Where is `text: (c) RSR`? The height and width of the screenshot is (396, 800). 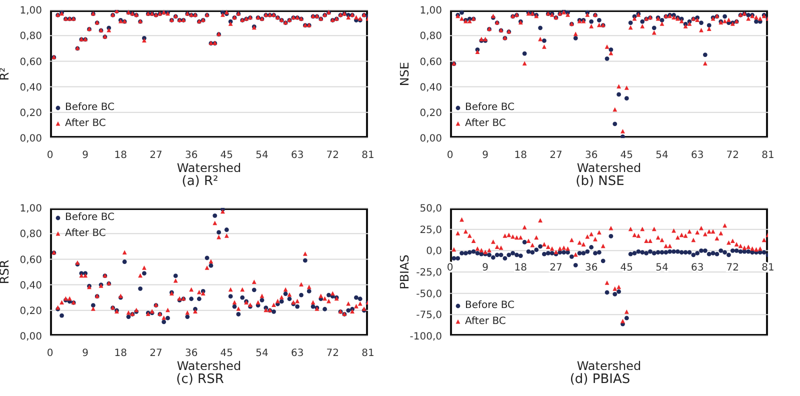 text: (c) RSR is located at coordinates (200, 379).